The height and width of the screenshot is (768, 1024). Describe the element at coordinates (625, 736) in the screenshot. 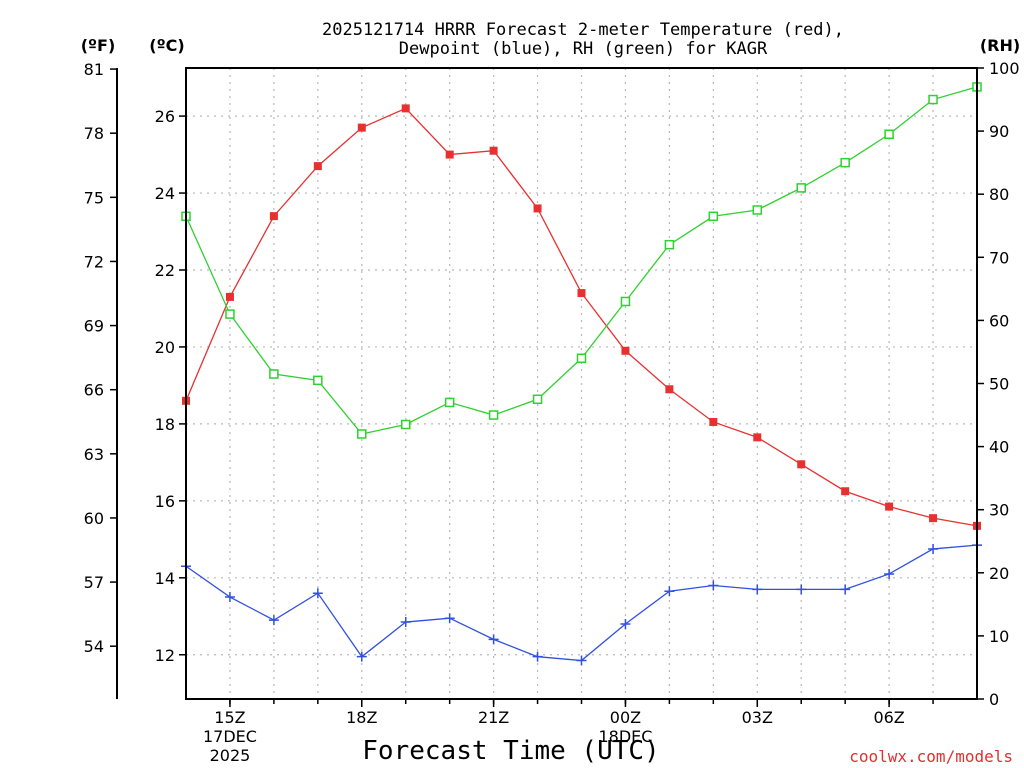

I see `x-tick-date-label: 18DEC` at that location.